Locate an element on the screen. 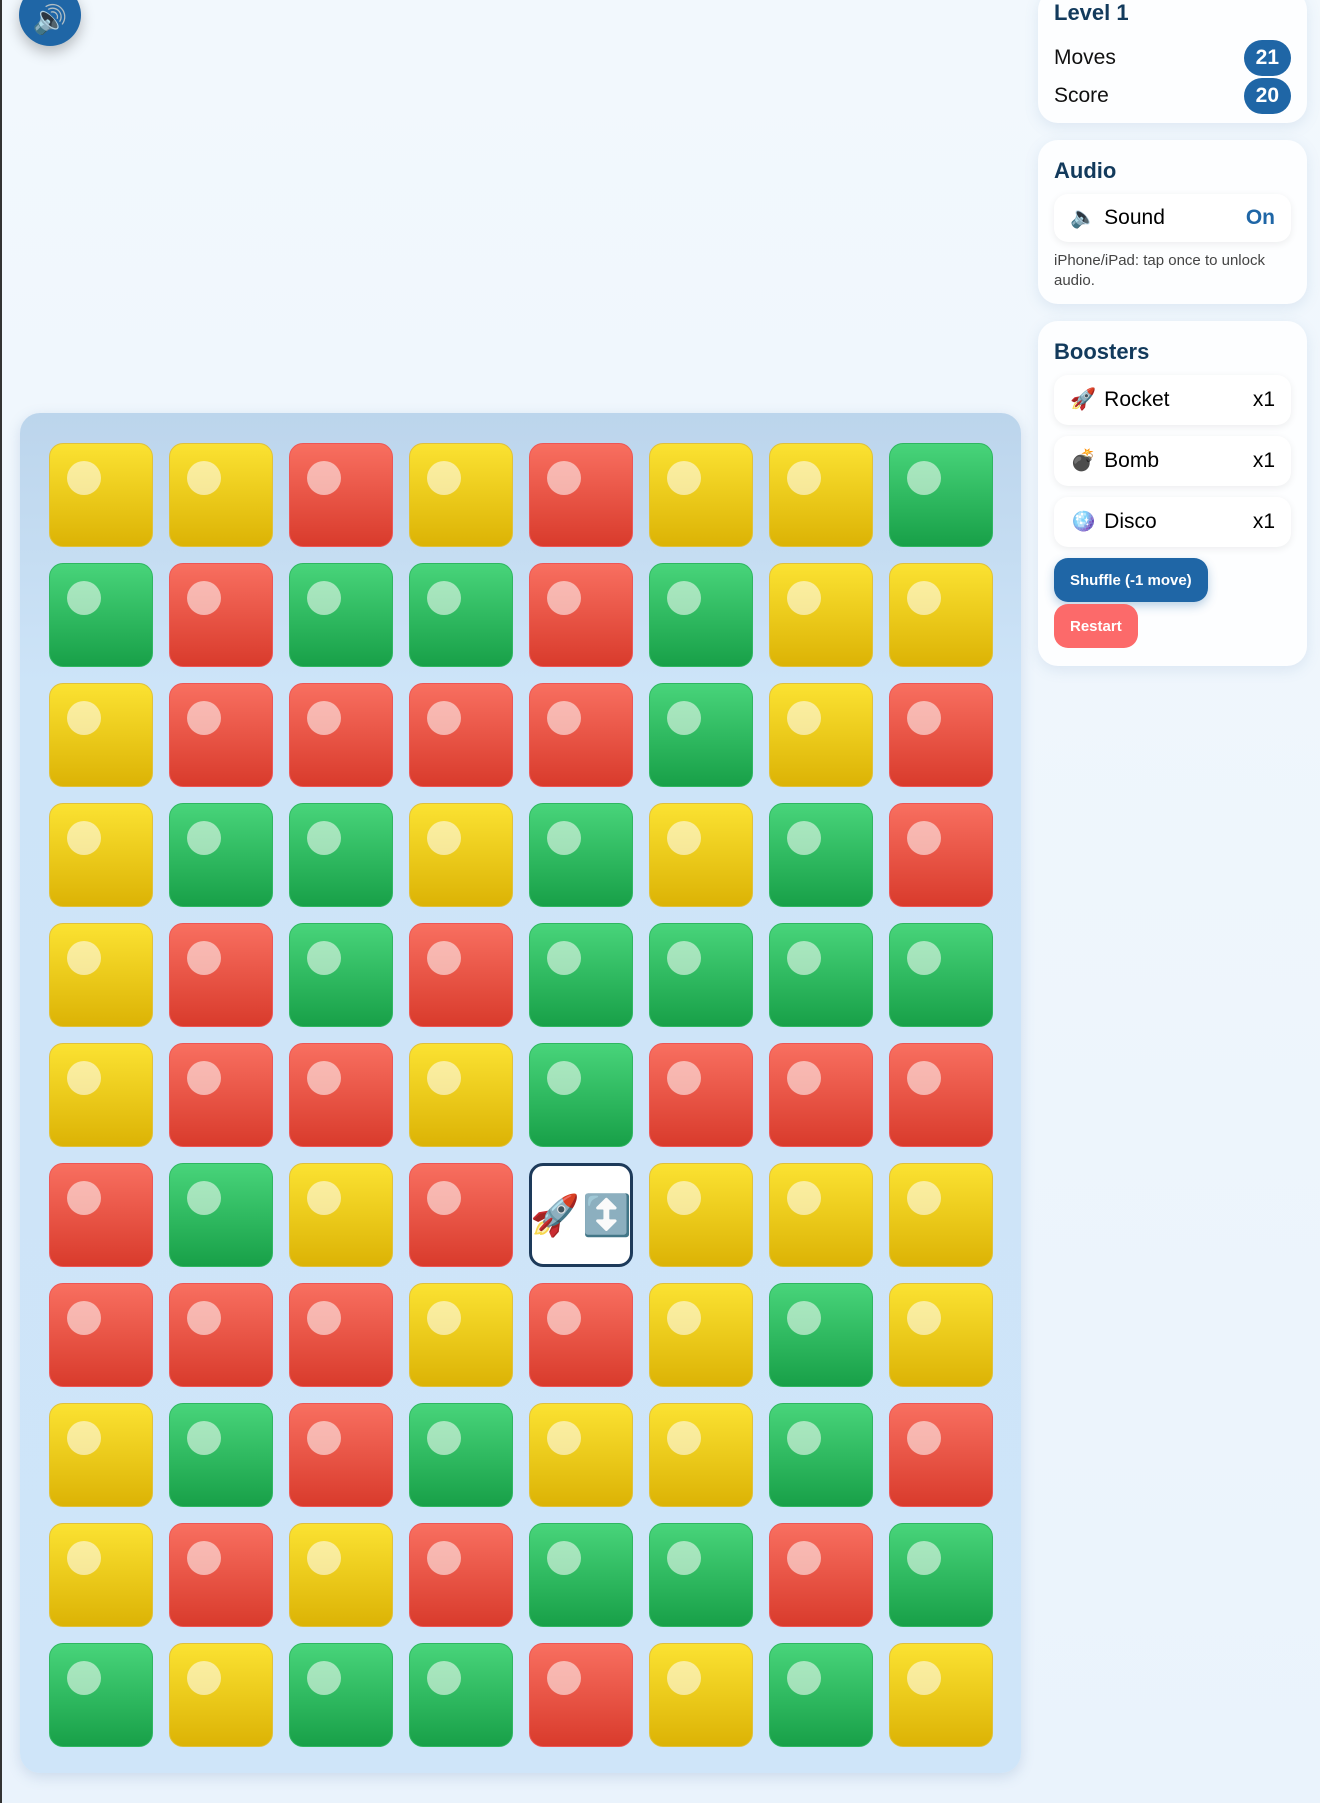  booster-rocket: 🚀 Rocket x1 is located at coordinates (1172, 400).